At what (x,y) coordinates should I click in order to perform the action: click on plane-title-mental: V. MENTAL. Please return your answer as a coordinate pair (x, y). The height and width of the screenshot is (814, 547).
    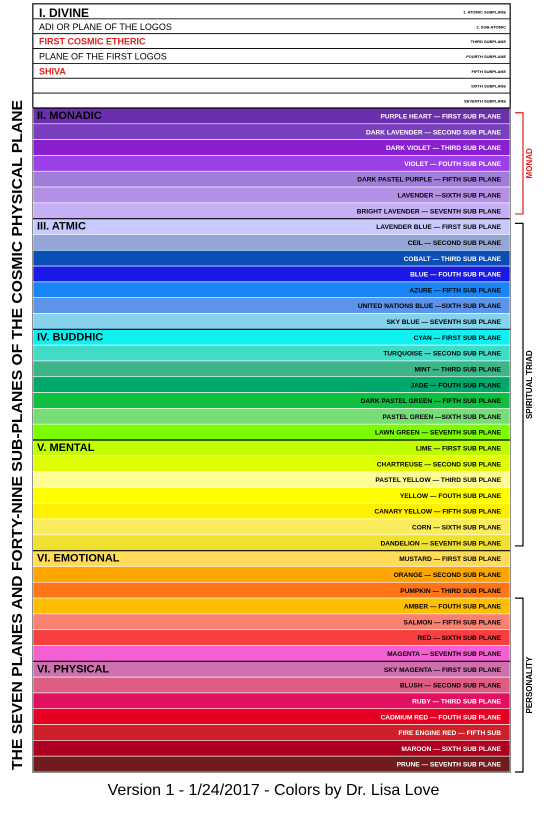
    Looking at the image, I should click on (66, 448).